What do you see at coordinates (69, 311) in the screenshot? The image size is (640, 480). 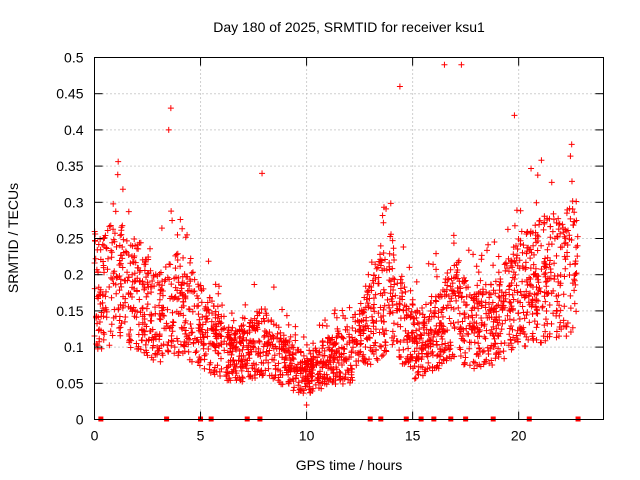 I see `y-tick-label: 0.15` at bounding box center [69, 311].